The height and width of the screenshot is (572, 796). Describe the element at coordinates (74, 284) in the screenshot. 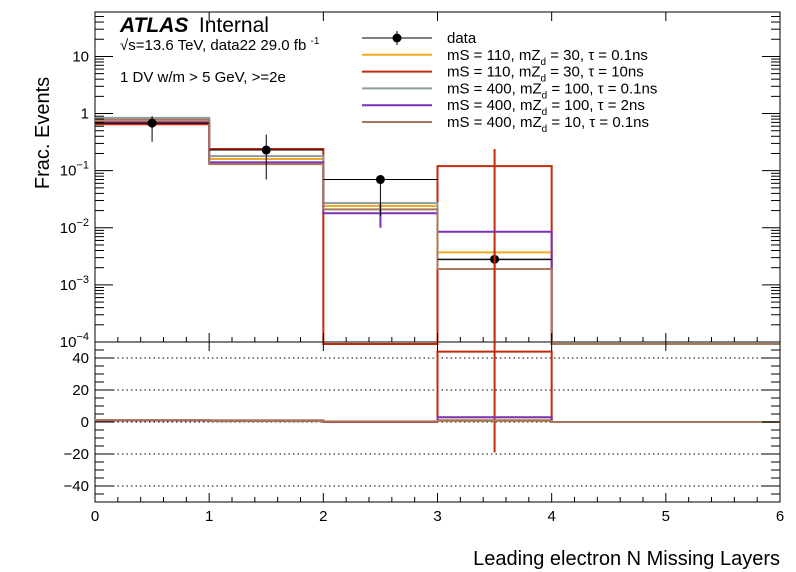

I see `upper-y-tick-label: 10⁻³` at that location.